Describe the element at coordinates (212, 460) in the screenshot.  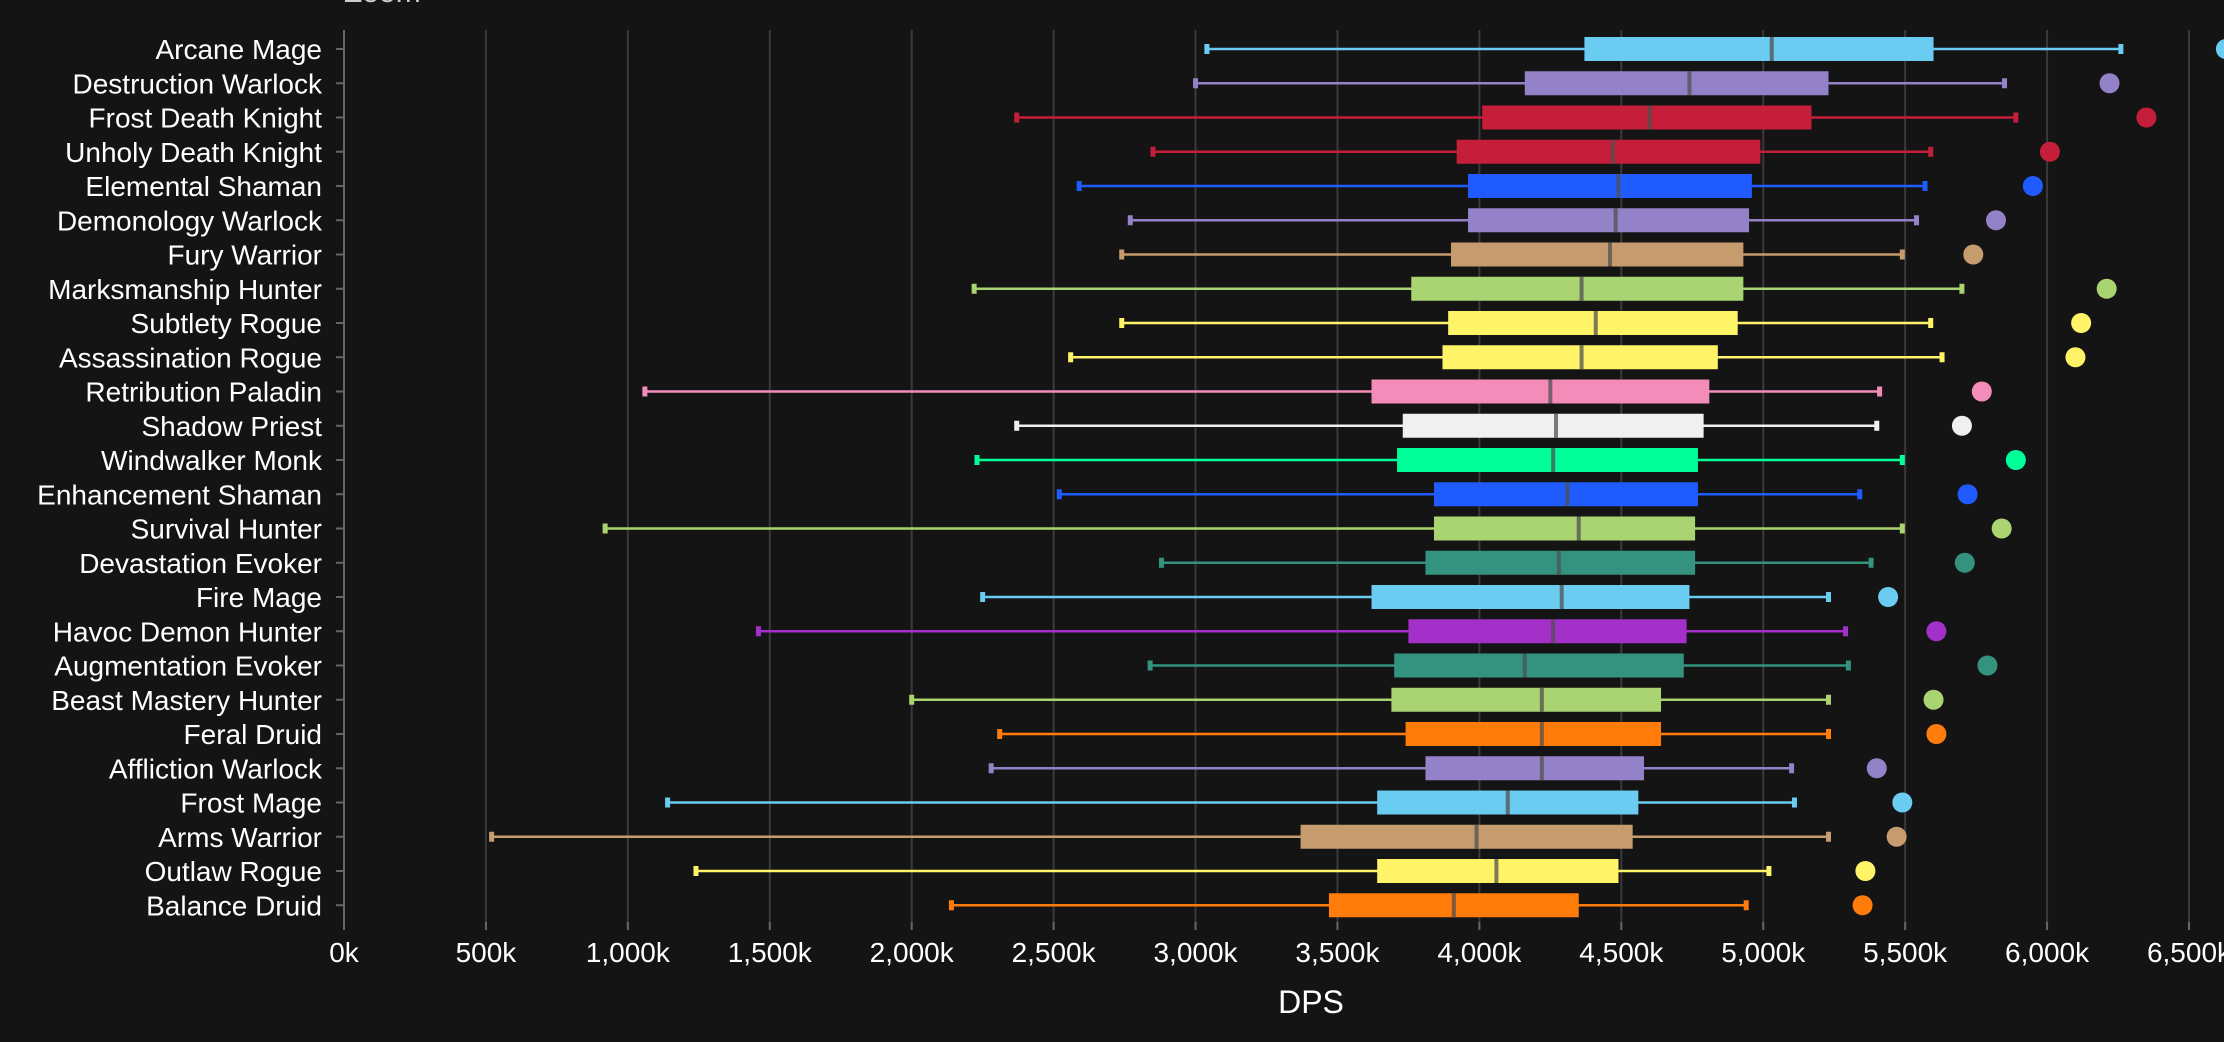
I see `y-category-label: Windwalker Monk` at that location.